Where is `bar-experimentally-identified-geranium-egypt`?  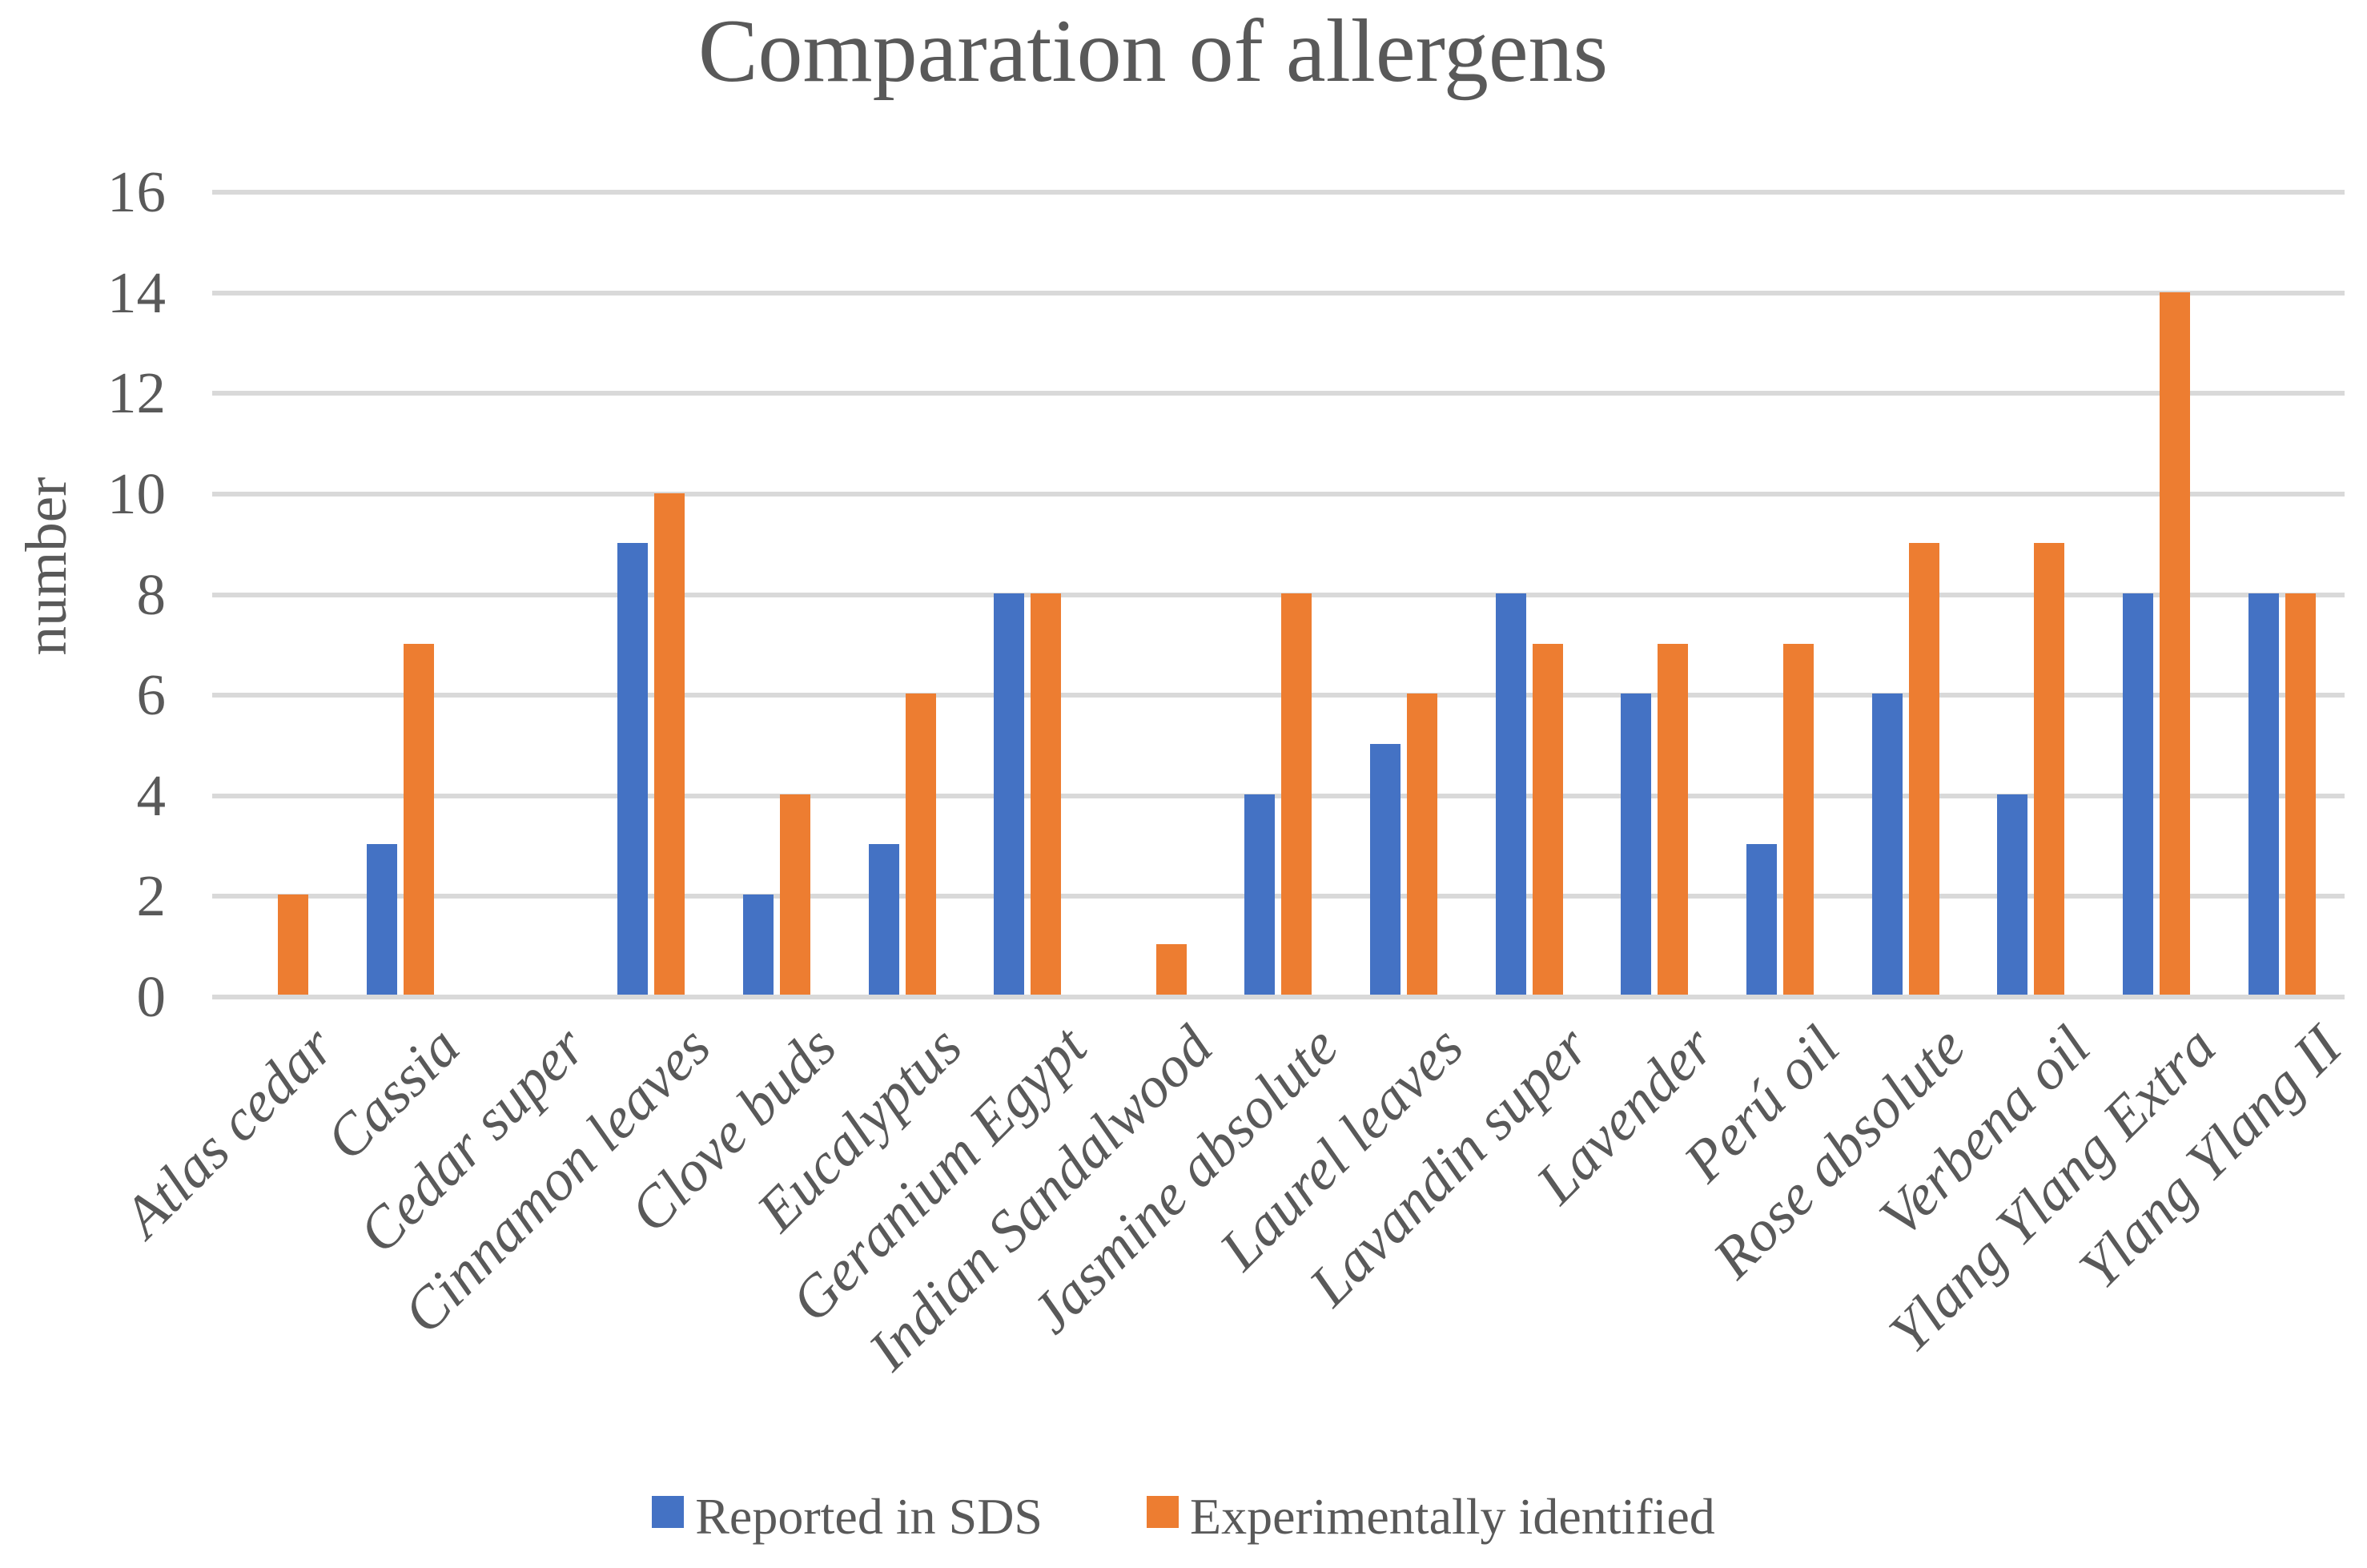 bar-experimentally-identified-geranium-egypt is located at coordinates (1046, 794).